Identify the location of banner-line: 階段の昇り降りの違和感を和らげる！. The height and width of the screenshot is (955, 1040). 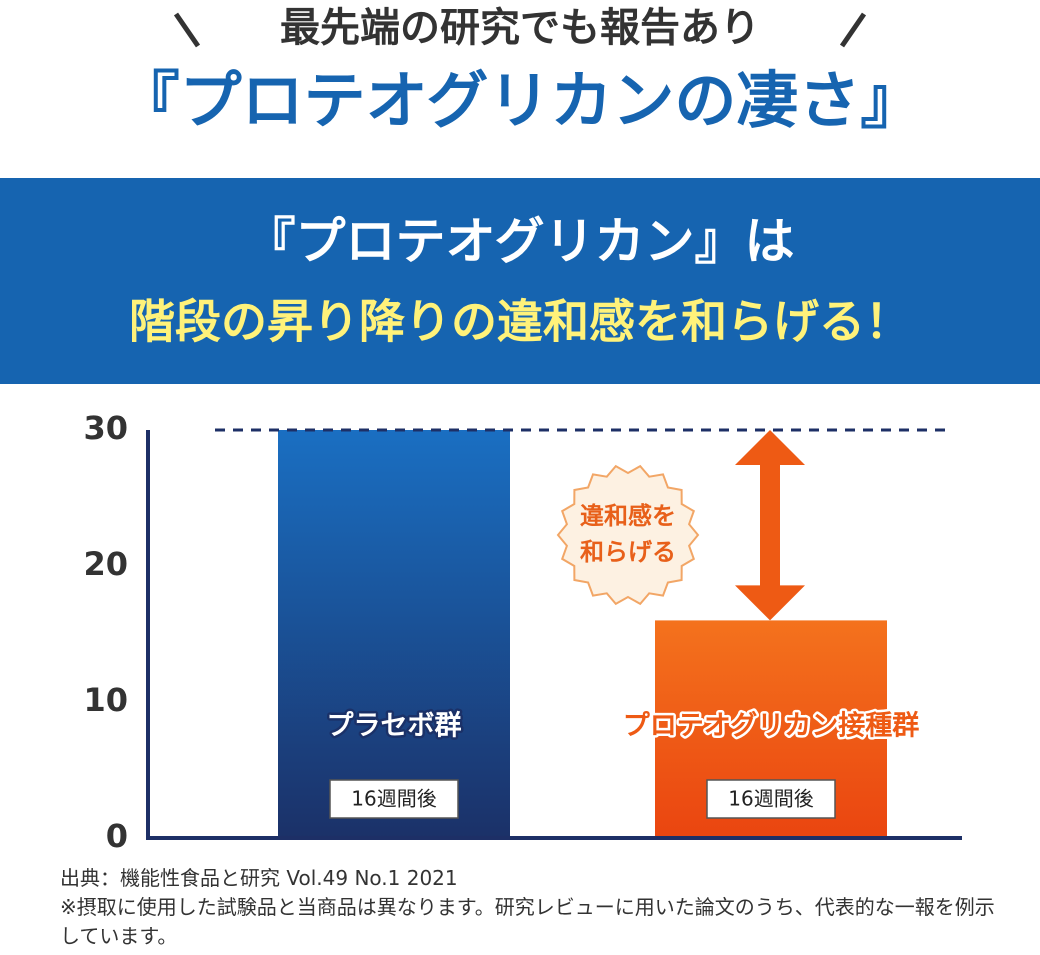
(520, 322).